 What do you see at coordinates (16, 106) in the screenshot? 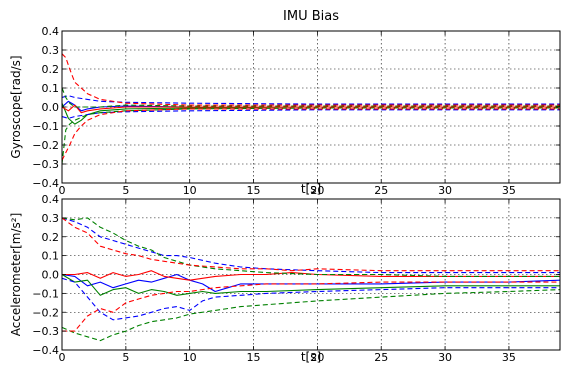
I see `y-axis-label: Gyroscope[rad/s]` at bounding box center [16, 106].